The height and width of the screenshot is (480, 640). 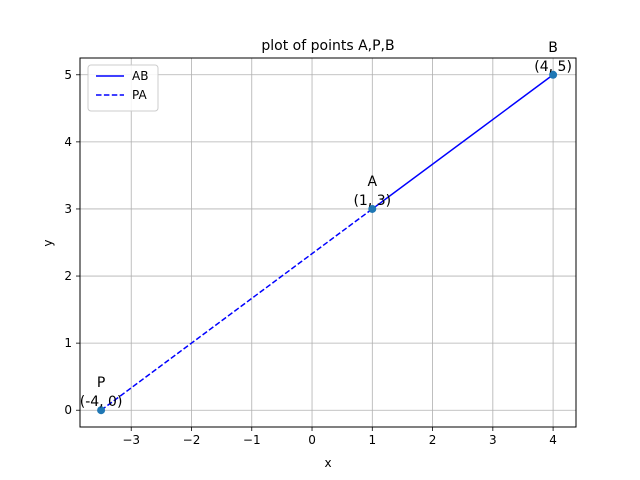 What do you see at coordinates (327, 463) in the screenshot?
I see `x-axis-label: x` at bounding box center [327, 463].